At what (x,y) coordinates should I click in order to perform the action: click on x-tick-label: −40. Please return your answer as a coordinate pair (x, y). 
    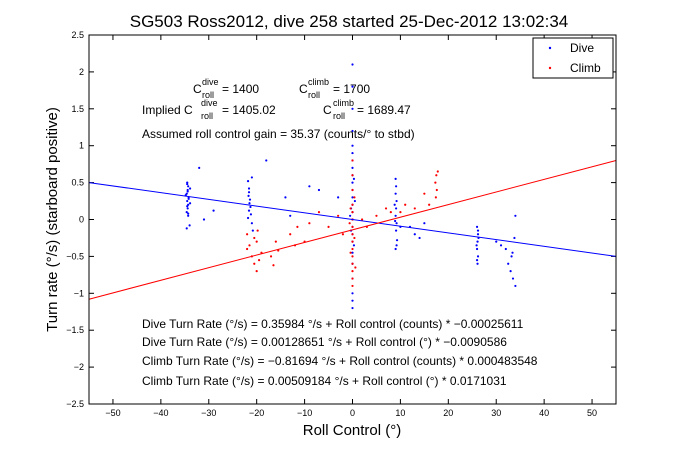
    Looking at the image, I should click on (160, 413).